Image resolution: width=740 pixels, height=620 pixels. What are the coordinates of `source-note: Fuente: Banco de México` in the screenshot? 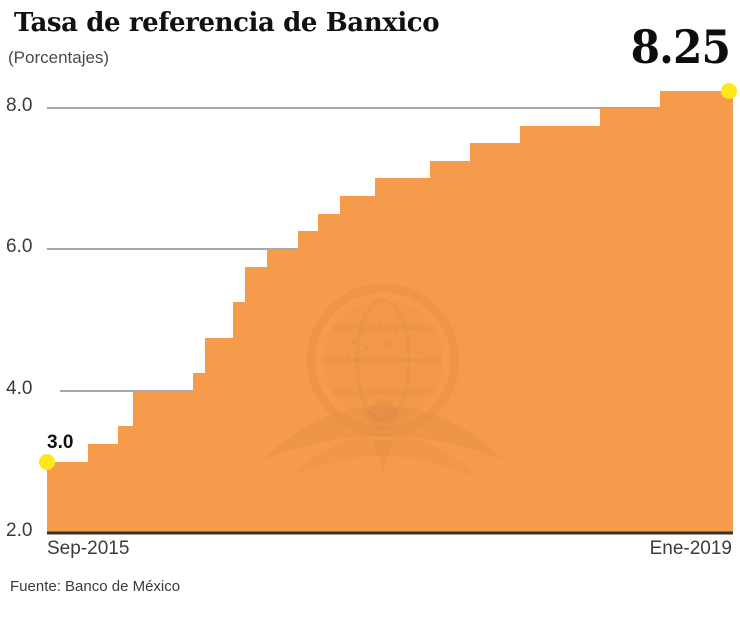 It's located at (95, 586).